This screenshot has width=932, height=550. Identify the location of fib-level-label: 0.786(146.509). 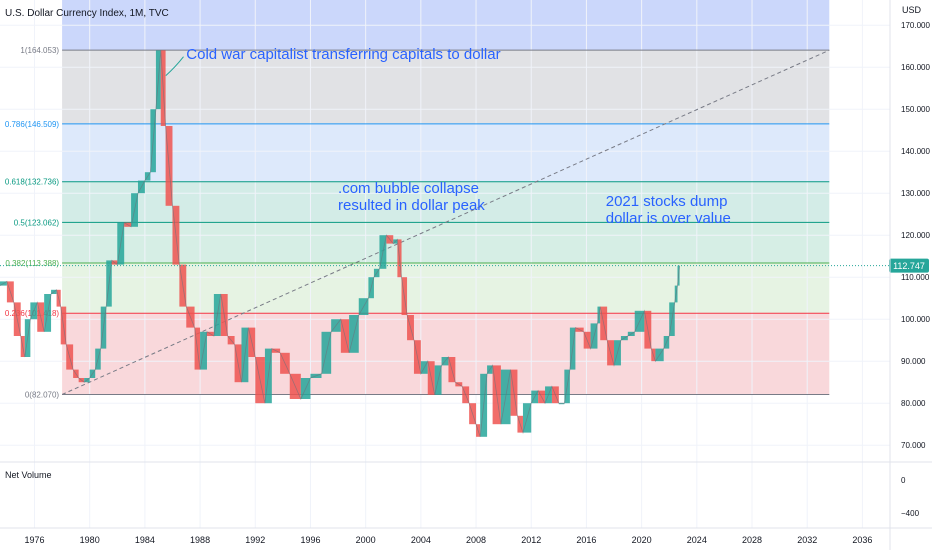
(32, 124).